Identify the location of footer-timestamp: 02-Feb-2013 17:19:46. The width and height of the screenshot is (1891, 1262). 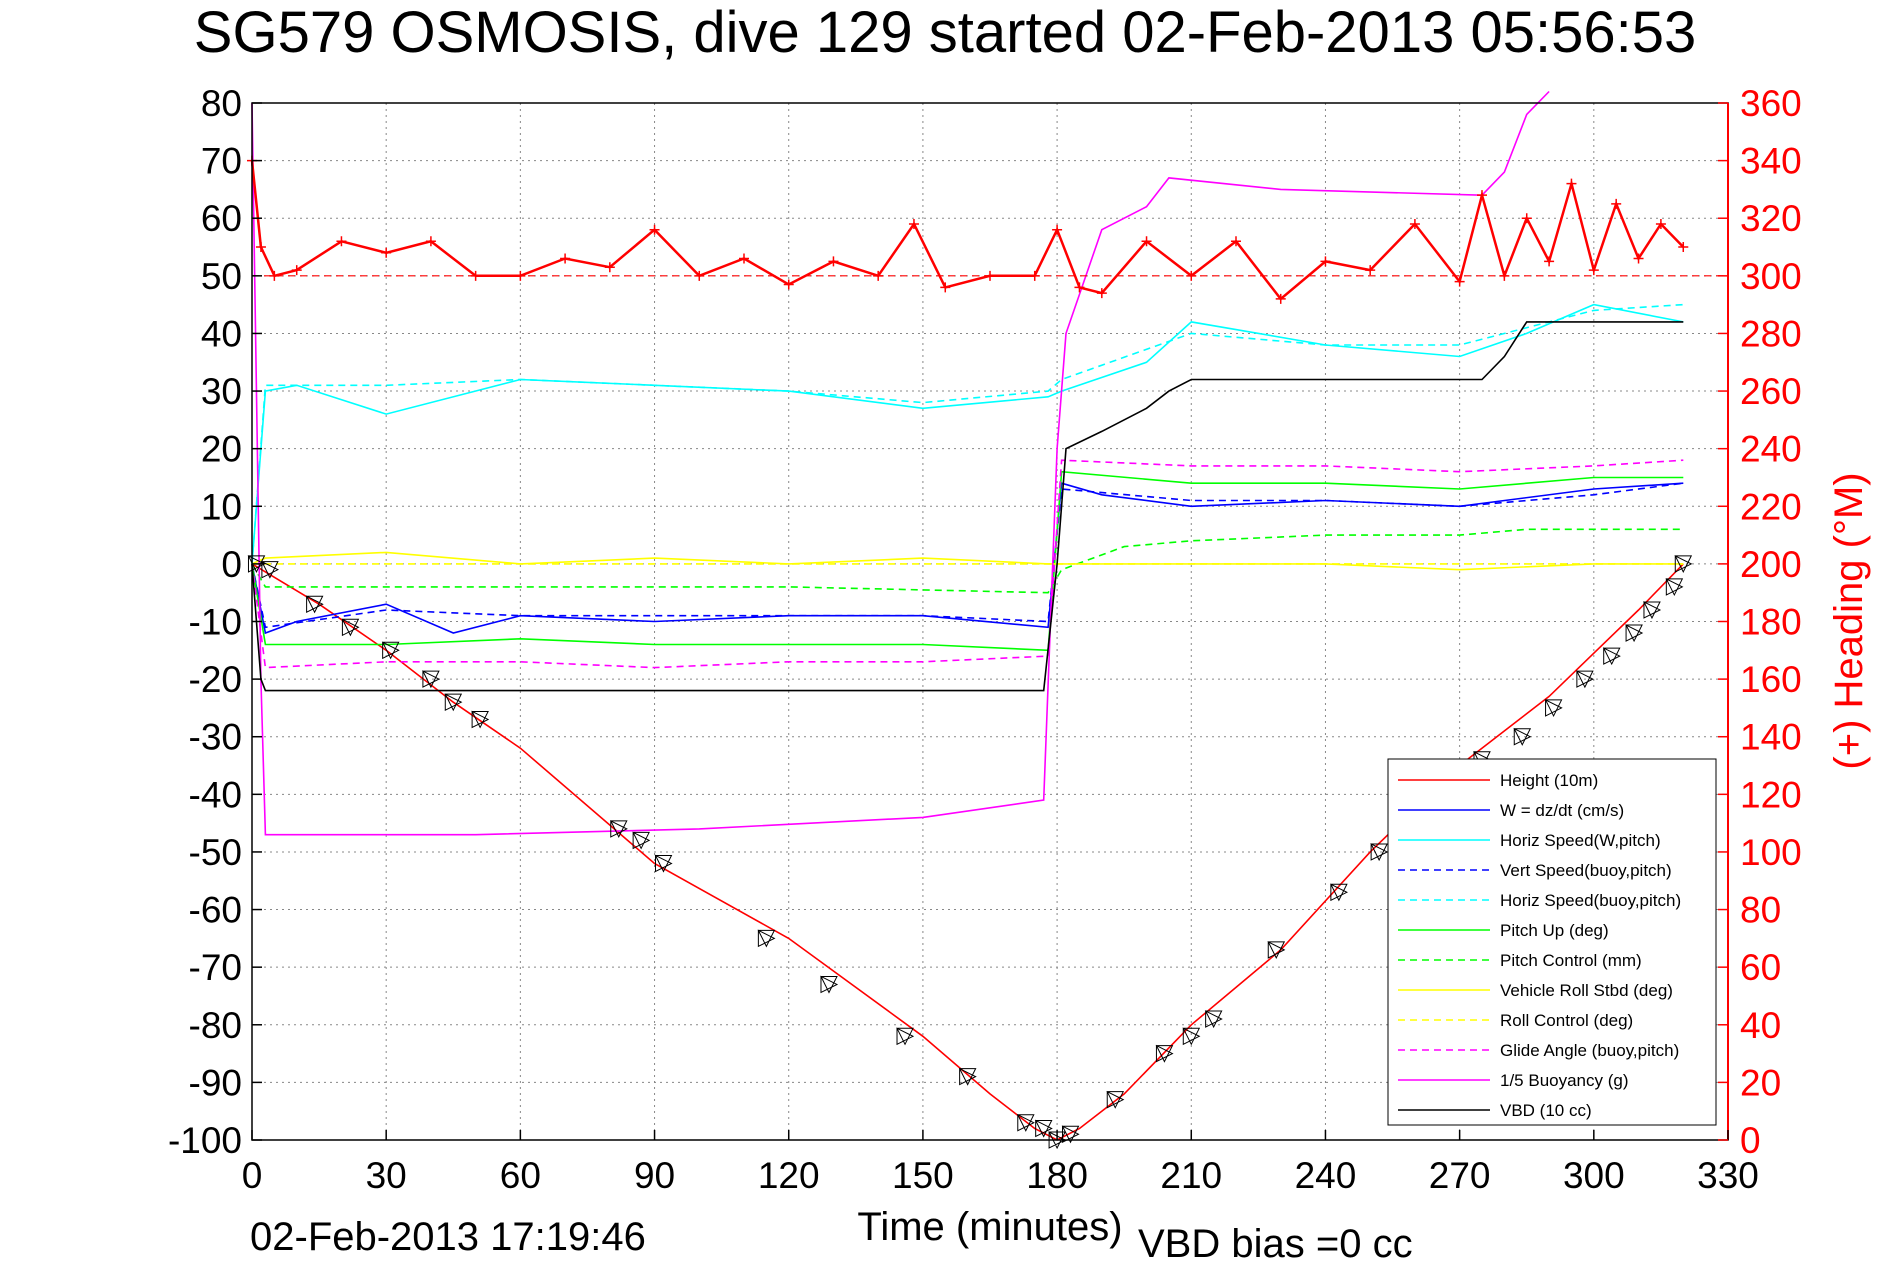
(448, 1237).